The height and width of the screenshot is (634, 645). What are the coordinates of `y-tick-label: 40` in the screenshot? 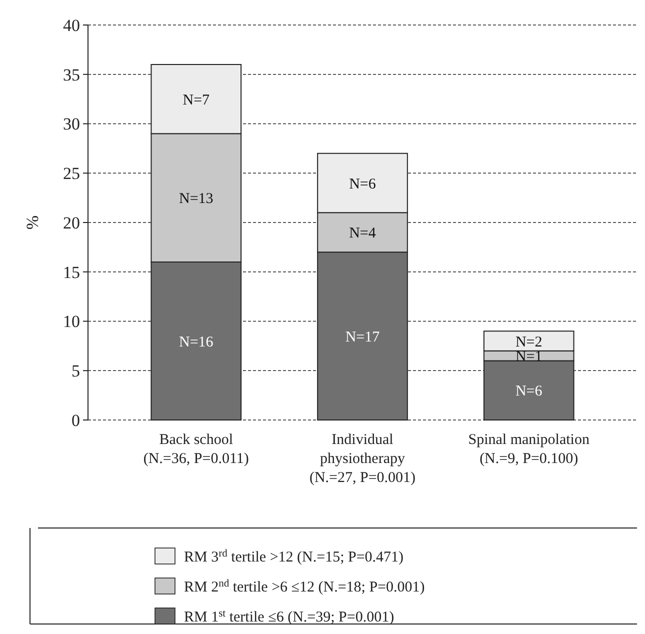 It's located at (71, 25).